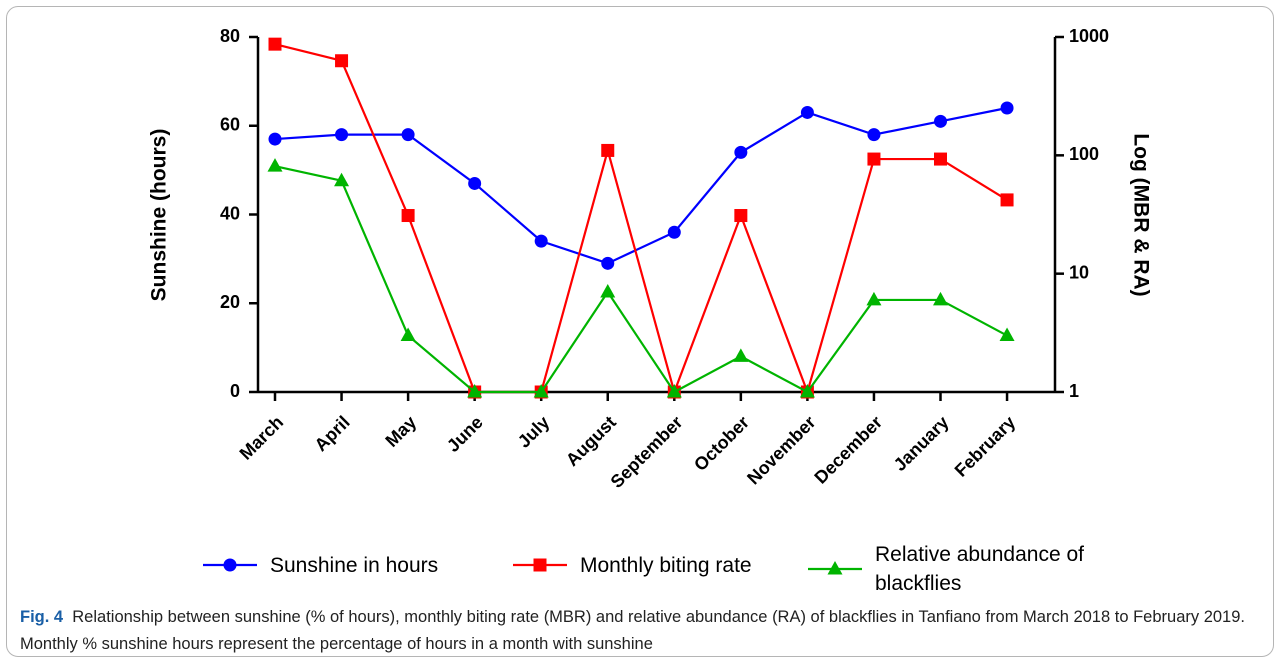 This screenshot has width=1282, height=665. I want to click on y-tick-label: 40, so click(230, 213).